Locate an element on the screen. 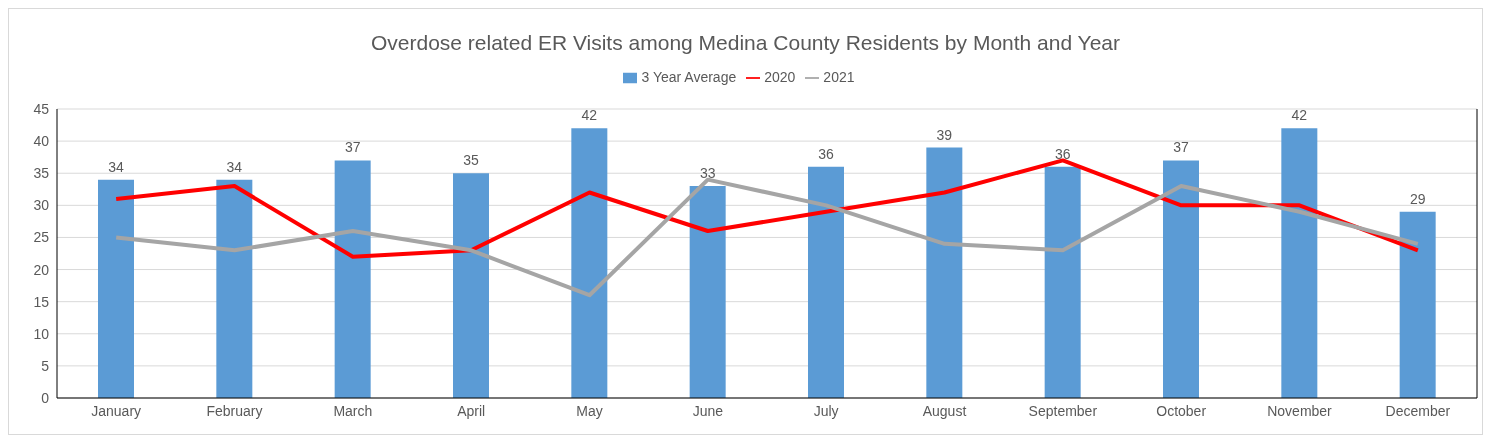 This screenshot has width=1491, height=443. x-tick-label: December is located at coordinates (1418, 410).